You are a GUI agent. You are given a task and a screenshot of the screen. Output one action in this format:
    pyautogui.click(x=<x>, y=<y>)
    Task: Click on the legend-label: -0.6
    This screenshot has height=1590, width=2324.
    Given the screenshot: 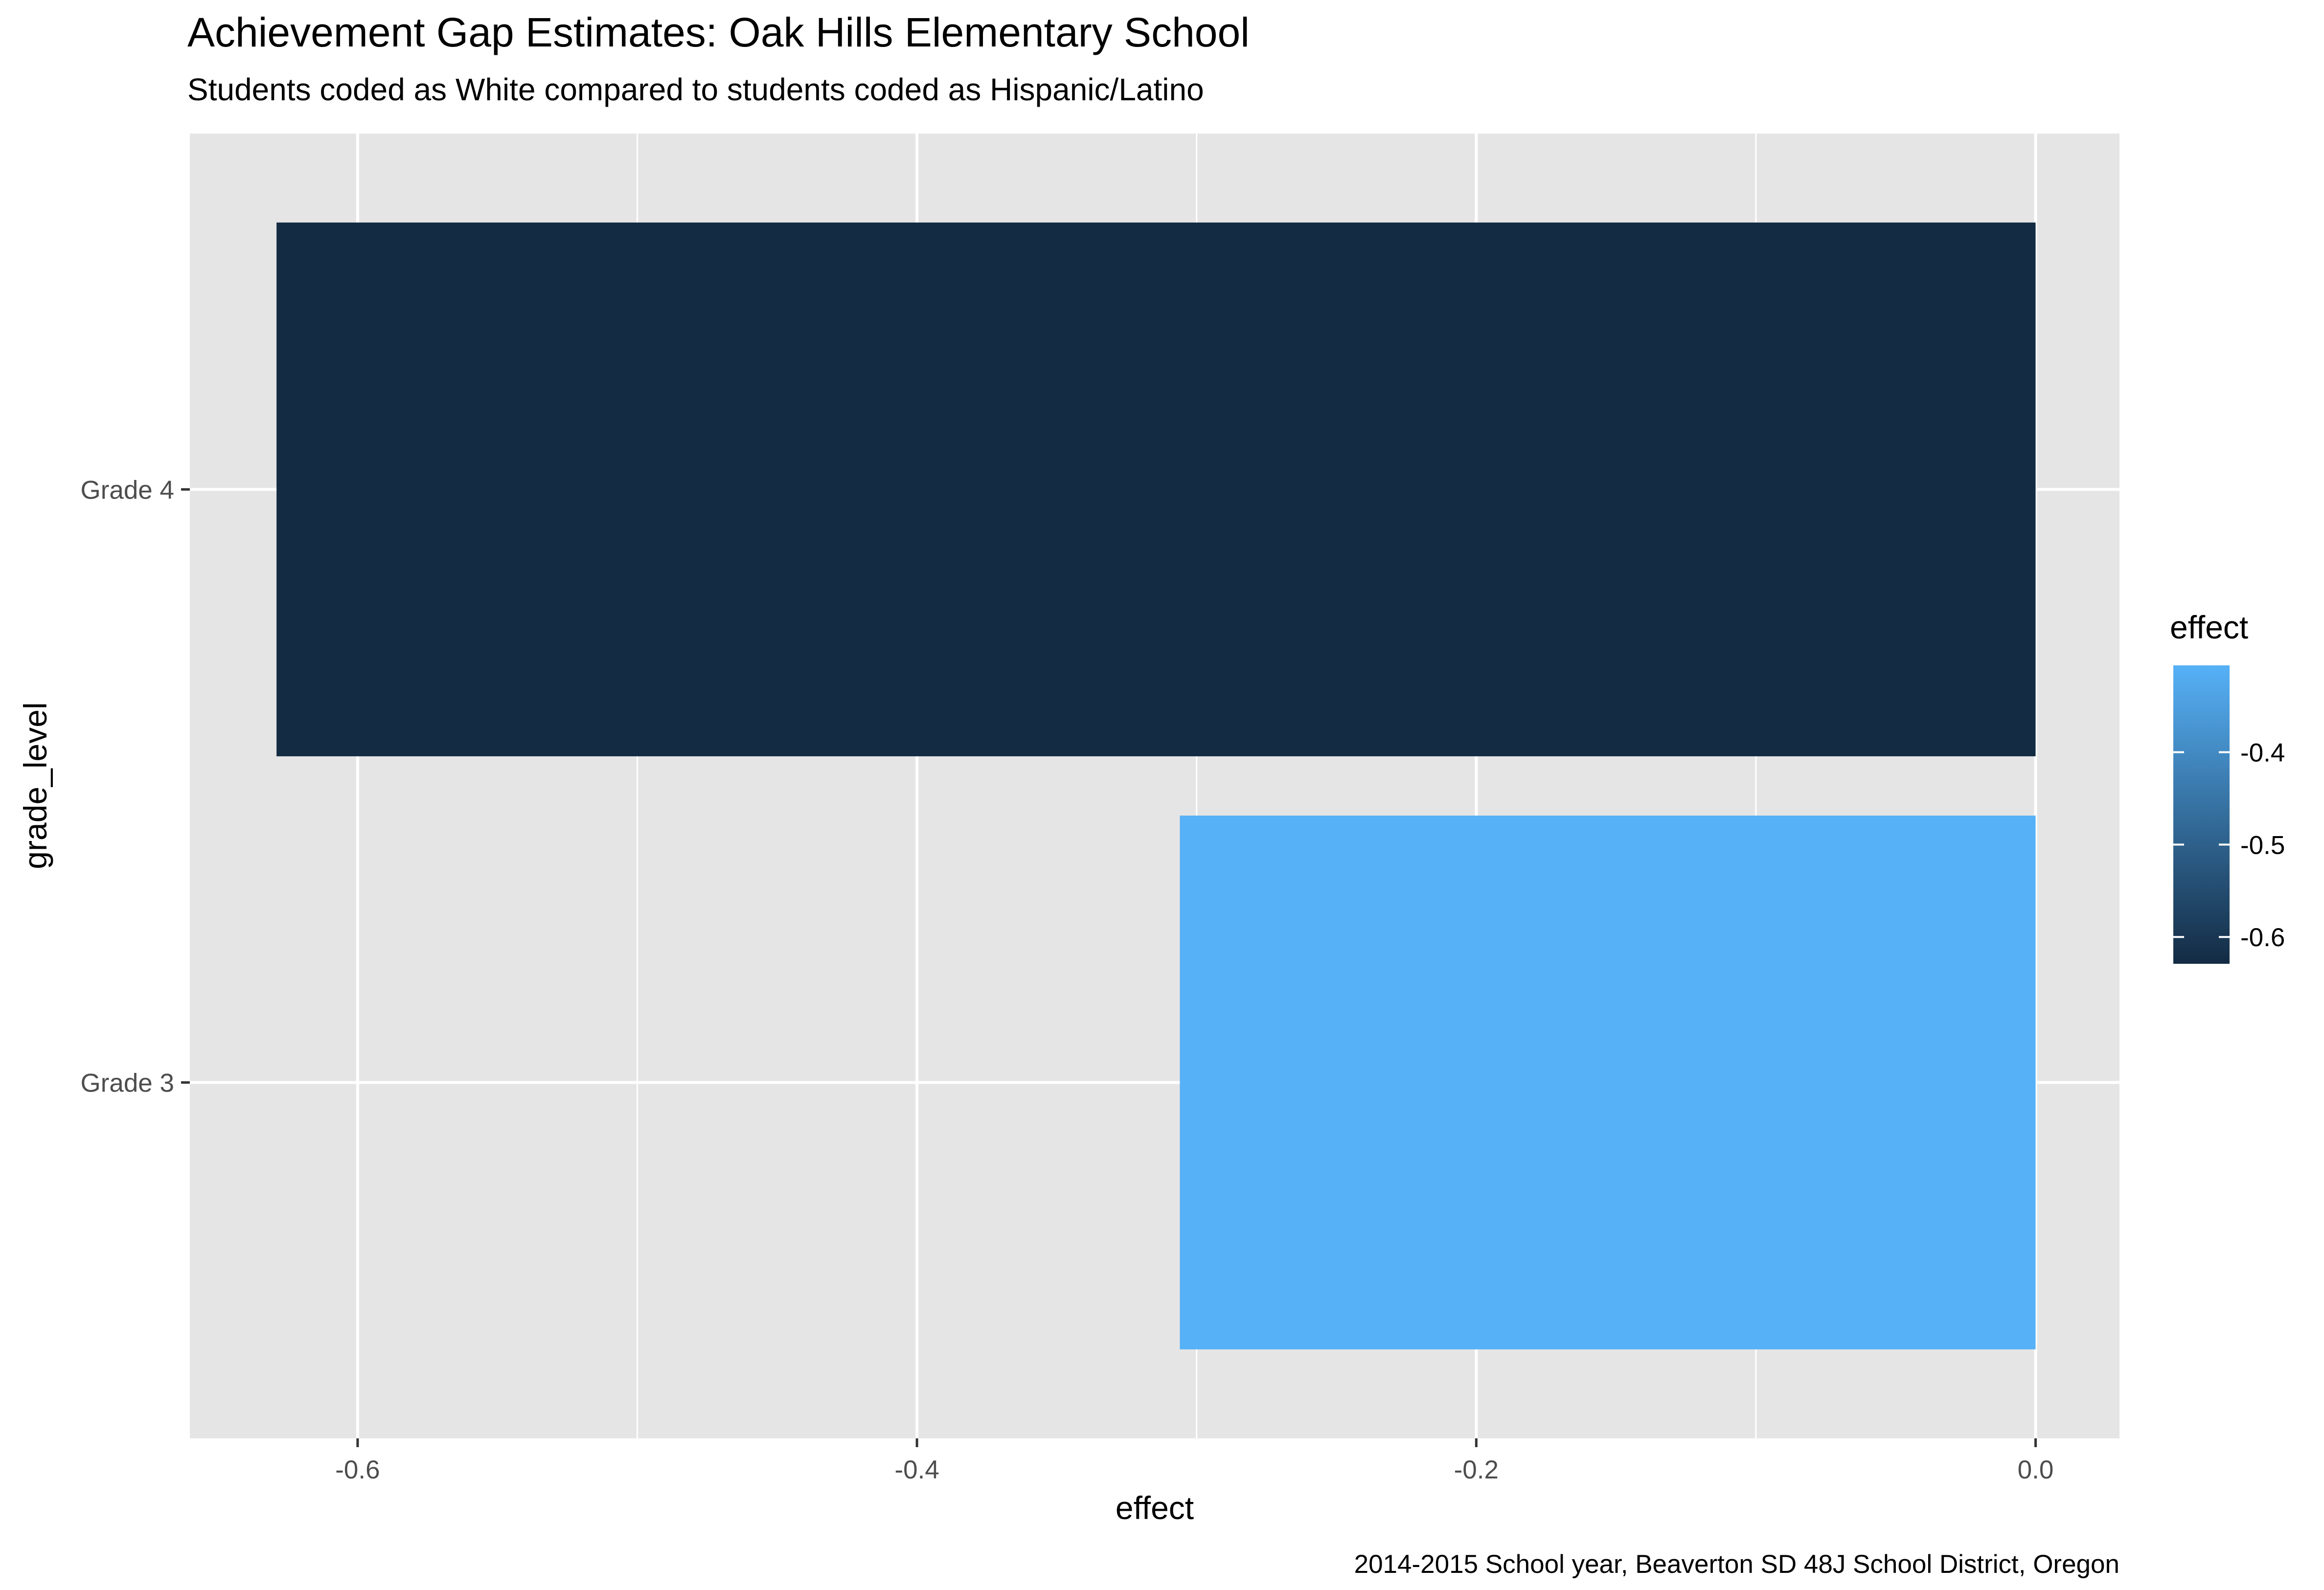 What is the action you would take?
    pyautogui.click(x=2263, y=938)
    